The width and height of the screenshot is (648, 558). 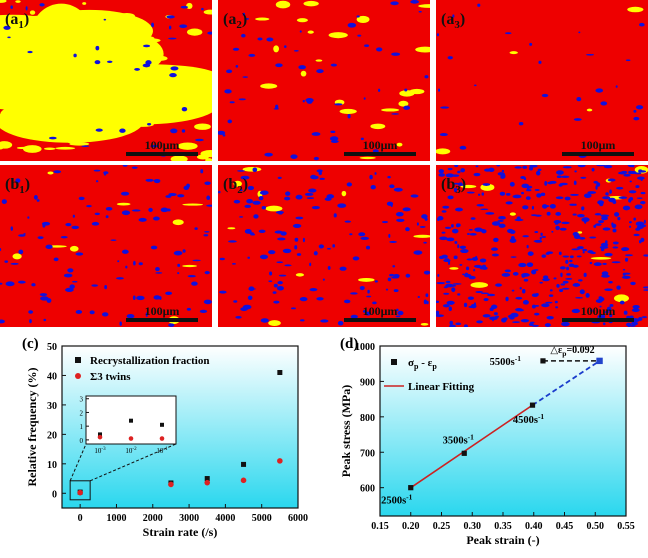 I want to click on plot-c-inset: 0 1 2 3 10-3 10-2 10-1, so click(x=123, y=438).